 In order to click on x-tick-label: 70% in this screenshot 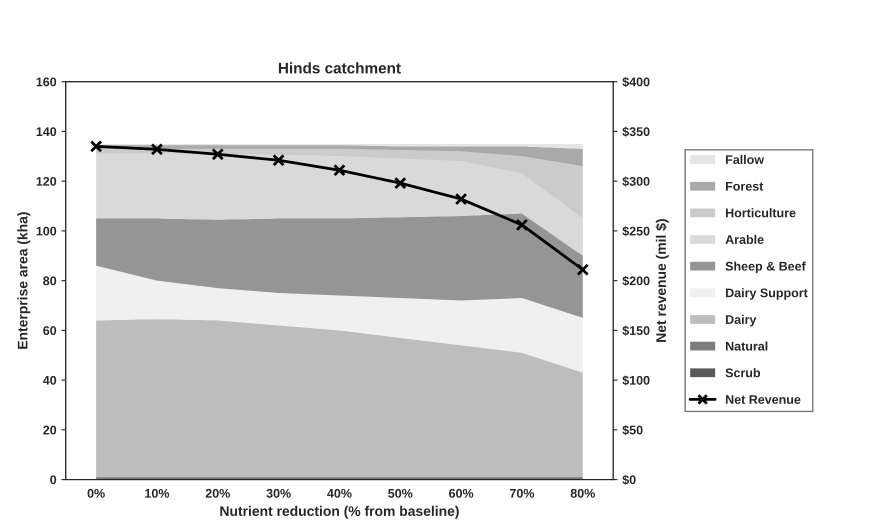, I will do `click(522, 493)`.